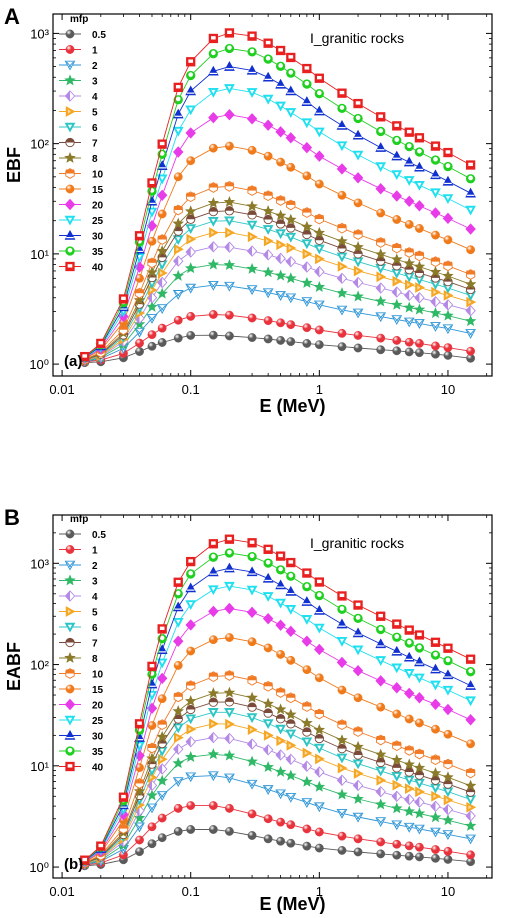 This screenshot has width=505, height=918. What do you see at coordinates (191, 389) in the screenshot?
I see `panel-a-x-tick-label: 0.1` at bounding box center [191, 389].